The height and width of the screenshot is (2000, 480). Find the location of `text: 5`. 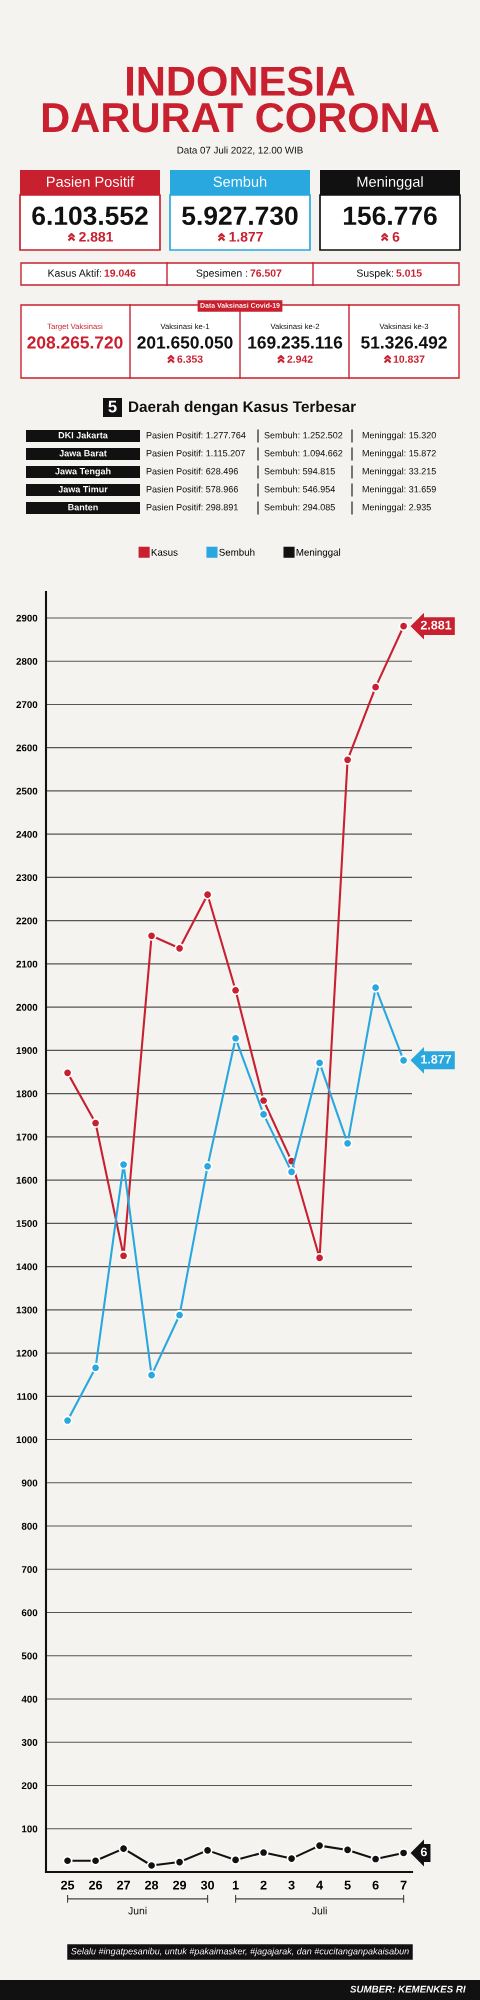

text: 5 is located at coordinates (112, 406).